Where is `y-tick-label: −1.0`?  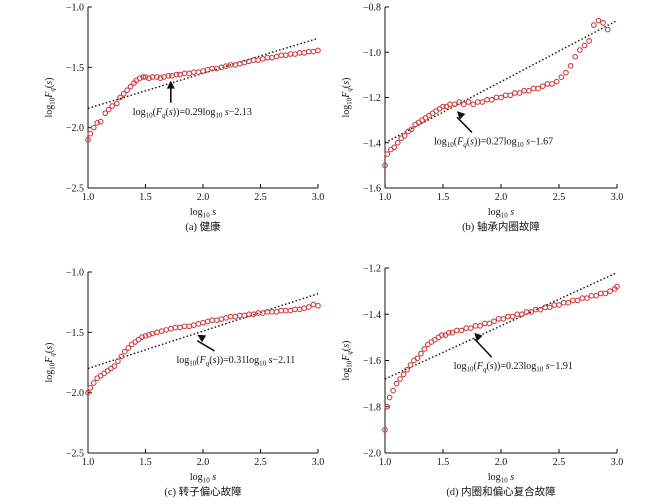
y-tick-label: −1.0 is located at coordinates (372, 53).